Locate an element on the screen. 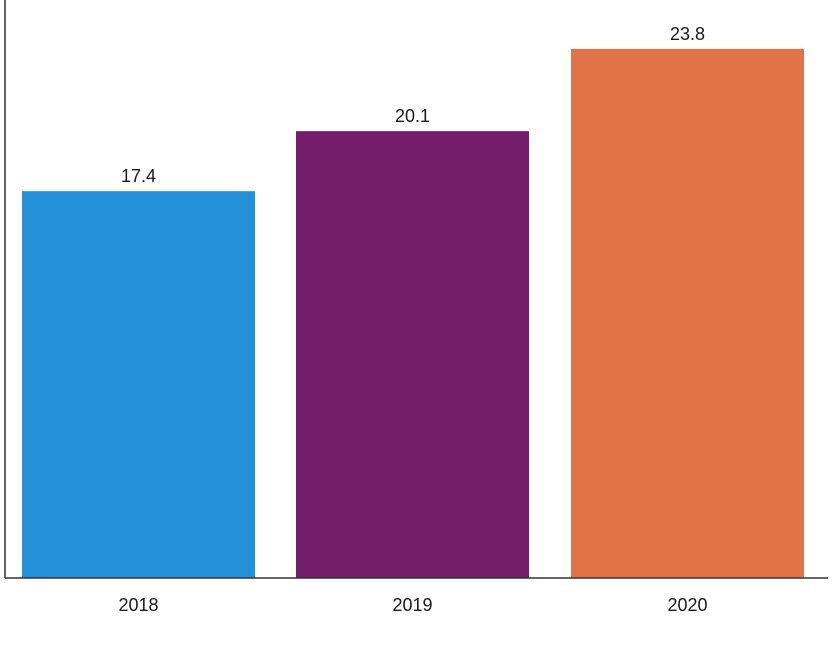 The height and width of the screenshot is (654, 833). x-tick-label-2018: 2018 is located at coordinates (138, 605).